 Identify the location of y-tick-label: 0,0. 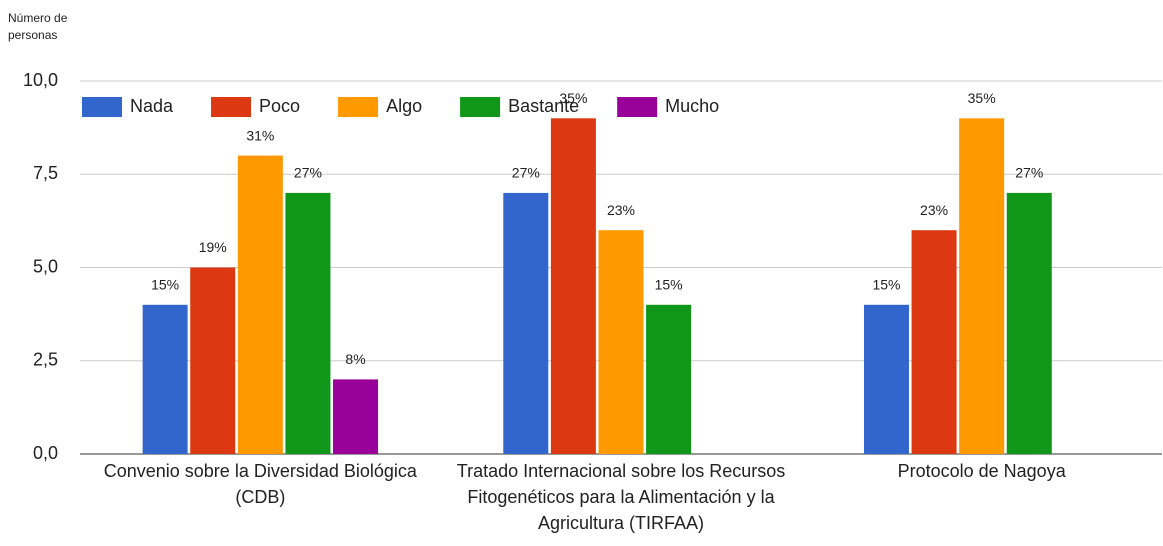
(45, 453).